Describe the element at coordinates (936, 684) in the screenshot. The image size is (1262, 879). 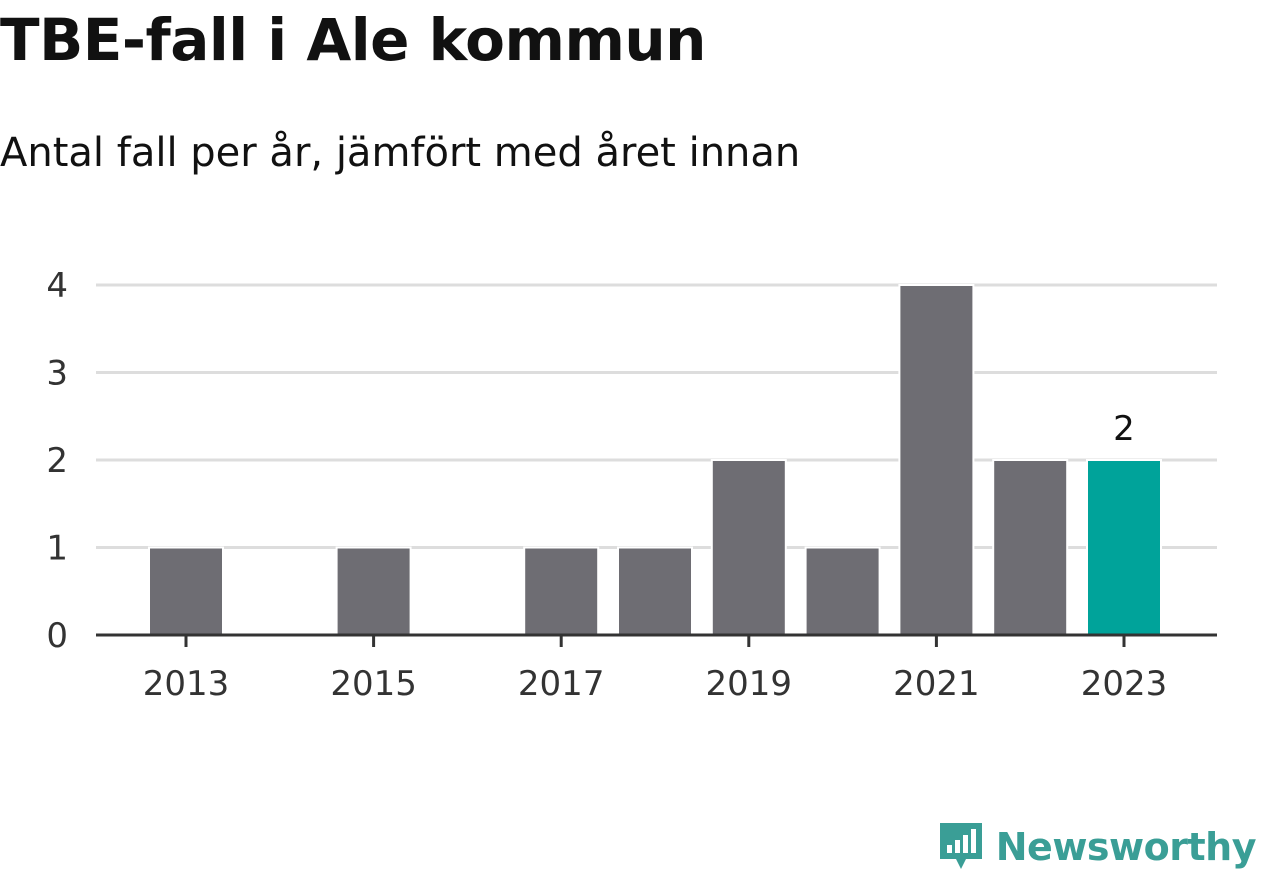
I see `x-tick-label: 2021` at that location.